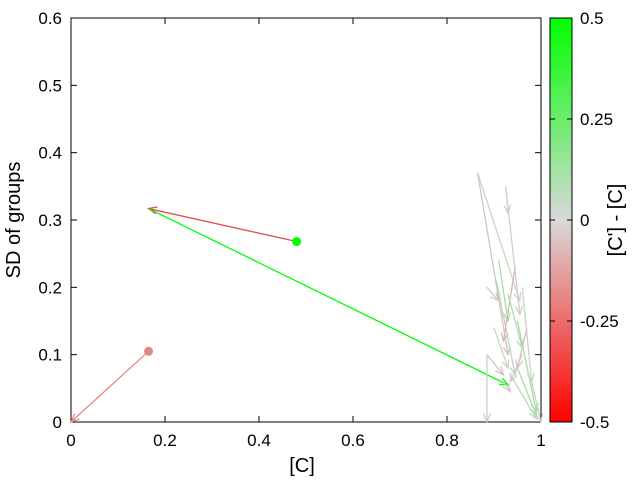 The height and width of the screenshot is (480, 640). What do you see at coordinates (50, 220) in the screenshot?
I see `y-tick-label: 0.3` at bounding box center [50, 220].